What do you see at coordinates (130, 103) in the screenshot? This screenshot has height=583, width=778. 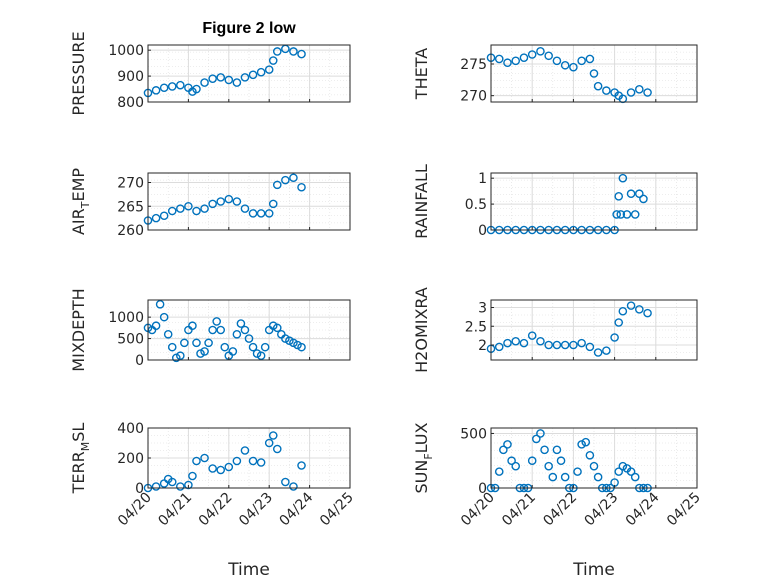 I see `y-tick-label: 800` at bounding box center [130, 103].